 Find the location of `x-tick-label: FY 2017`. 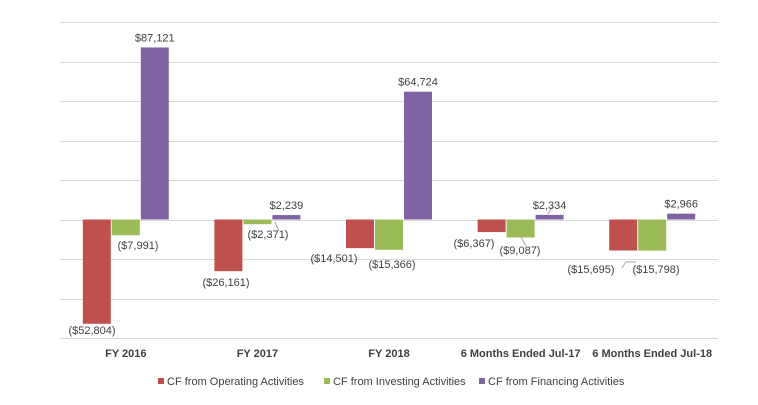

x-tick-label: FY 2017 is located at coordinates (257, 354).